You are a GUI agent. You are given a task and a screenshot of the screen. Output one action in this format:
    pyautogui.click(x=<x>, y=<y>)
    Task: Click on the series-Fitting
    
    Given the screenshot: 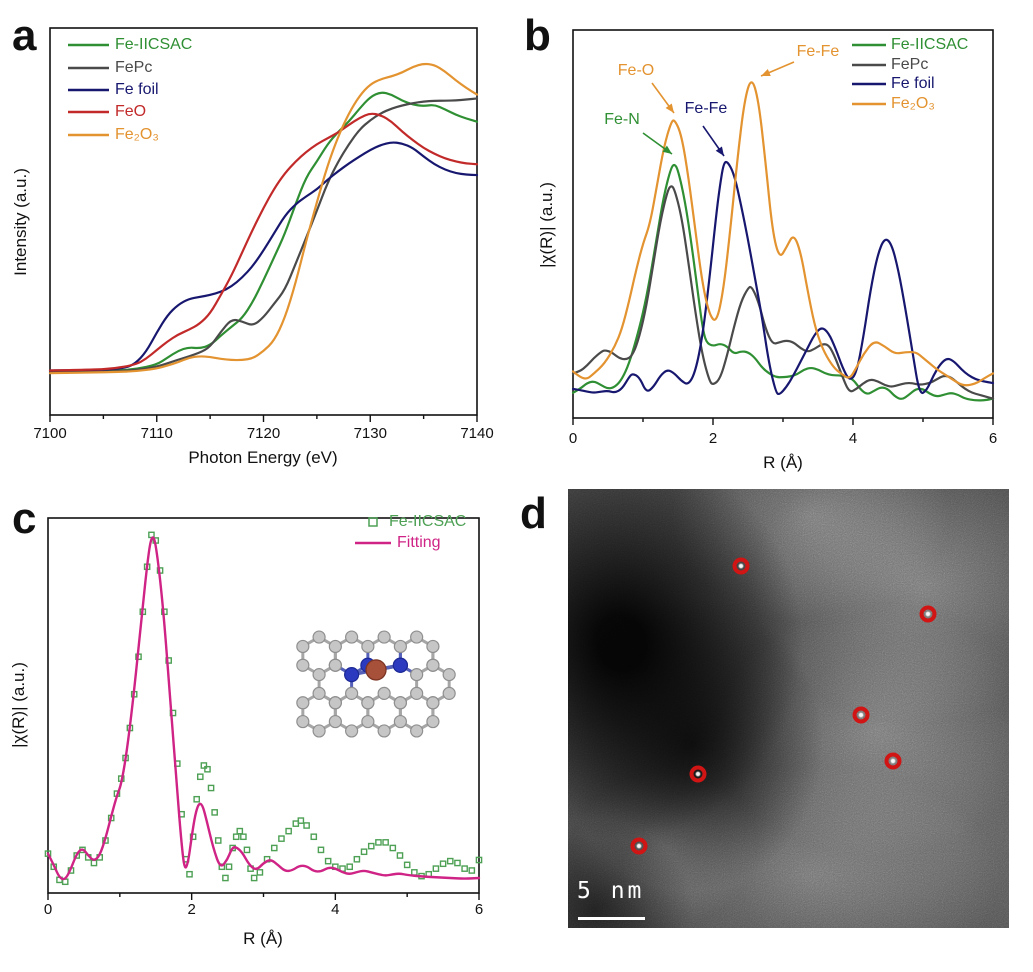 What is the action you would take?
    pyautogui.click(x=263, y=708)
    